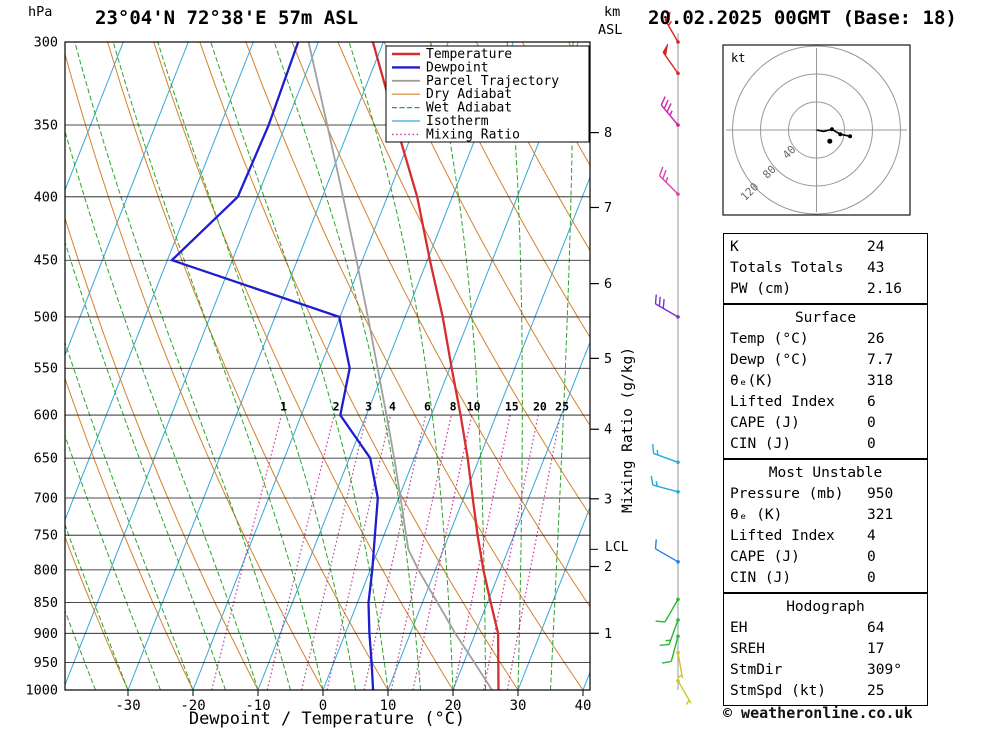 Image resolution: width=1000 pixels, height=733 pixels. Describe the element at coordinates (880, 494) in the screenshot. I see `row-value: 950` at that location.